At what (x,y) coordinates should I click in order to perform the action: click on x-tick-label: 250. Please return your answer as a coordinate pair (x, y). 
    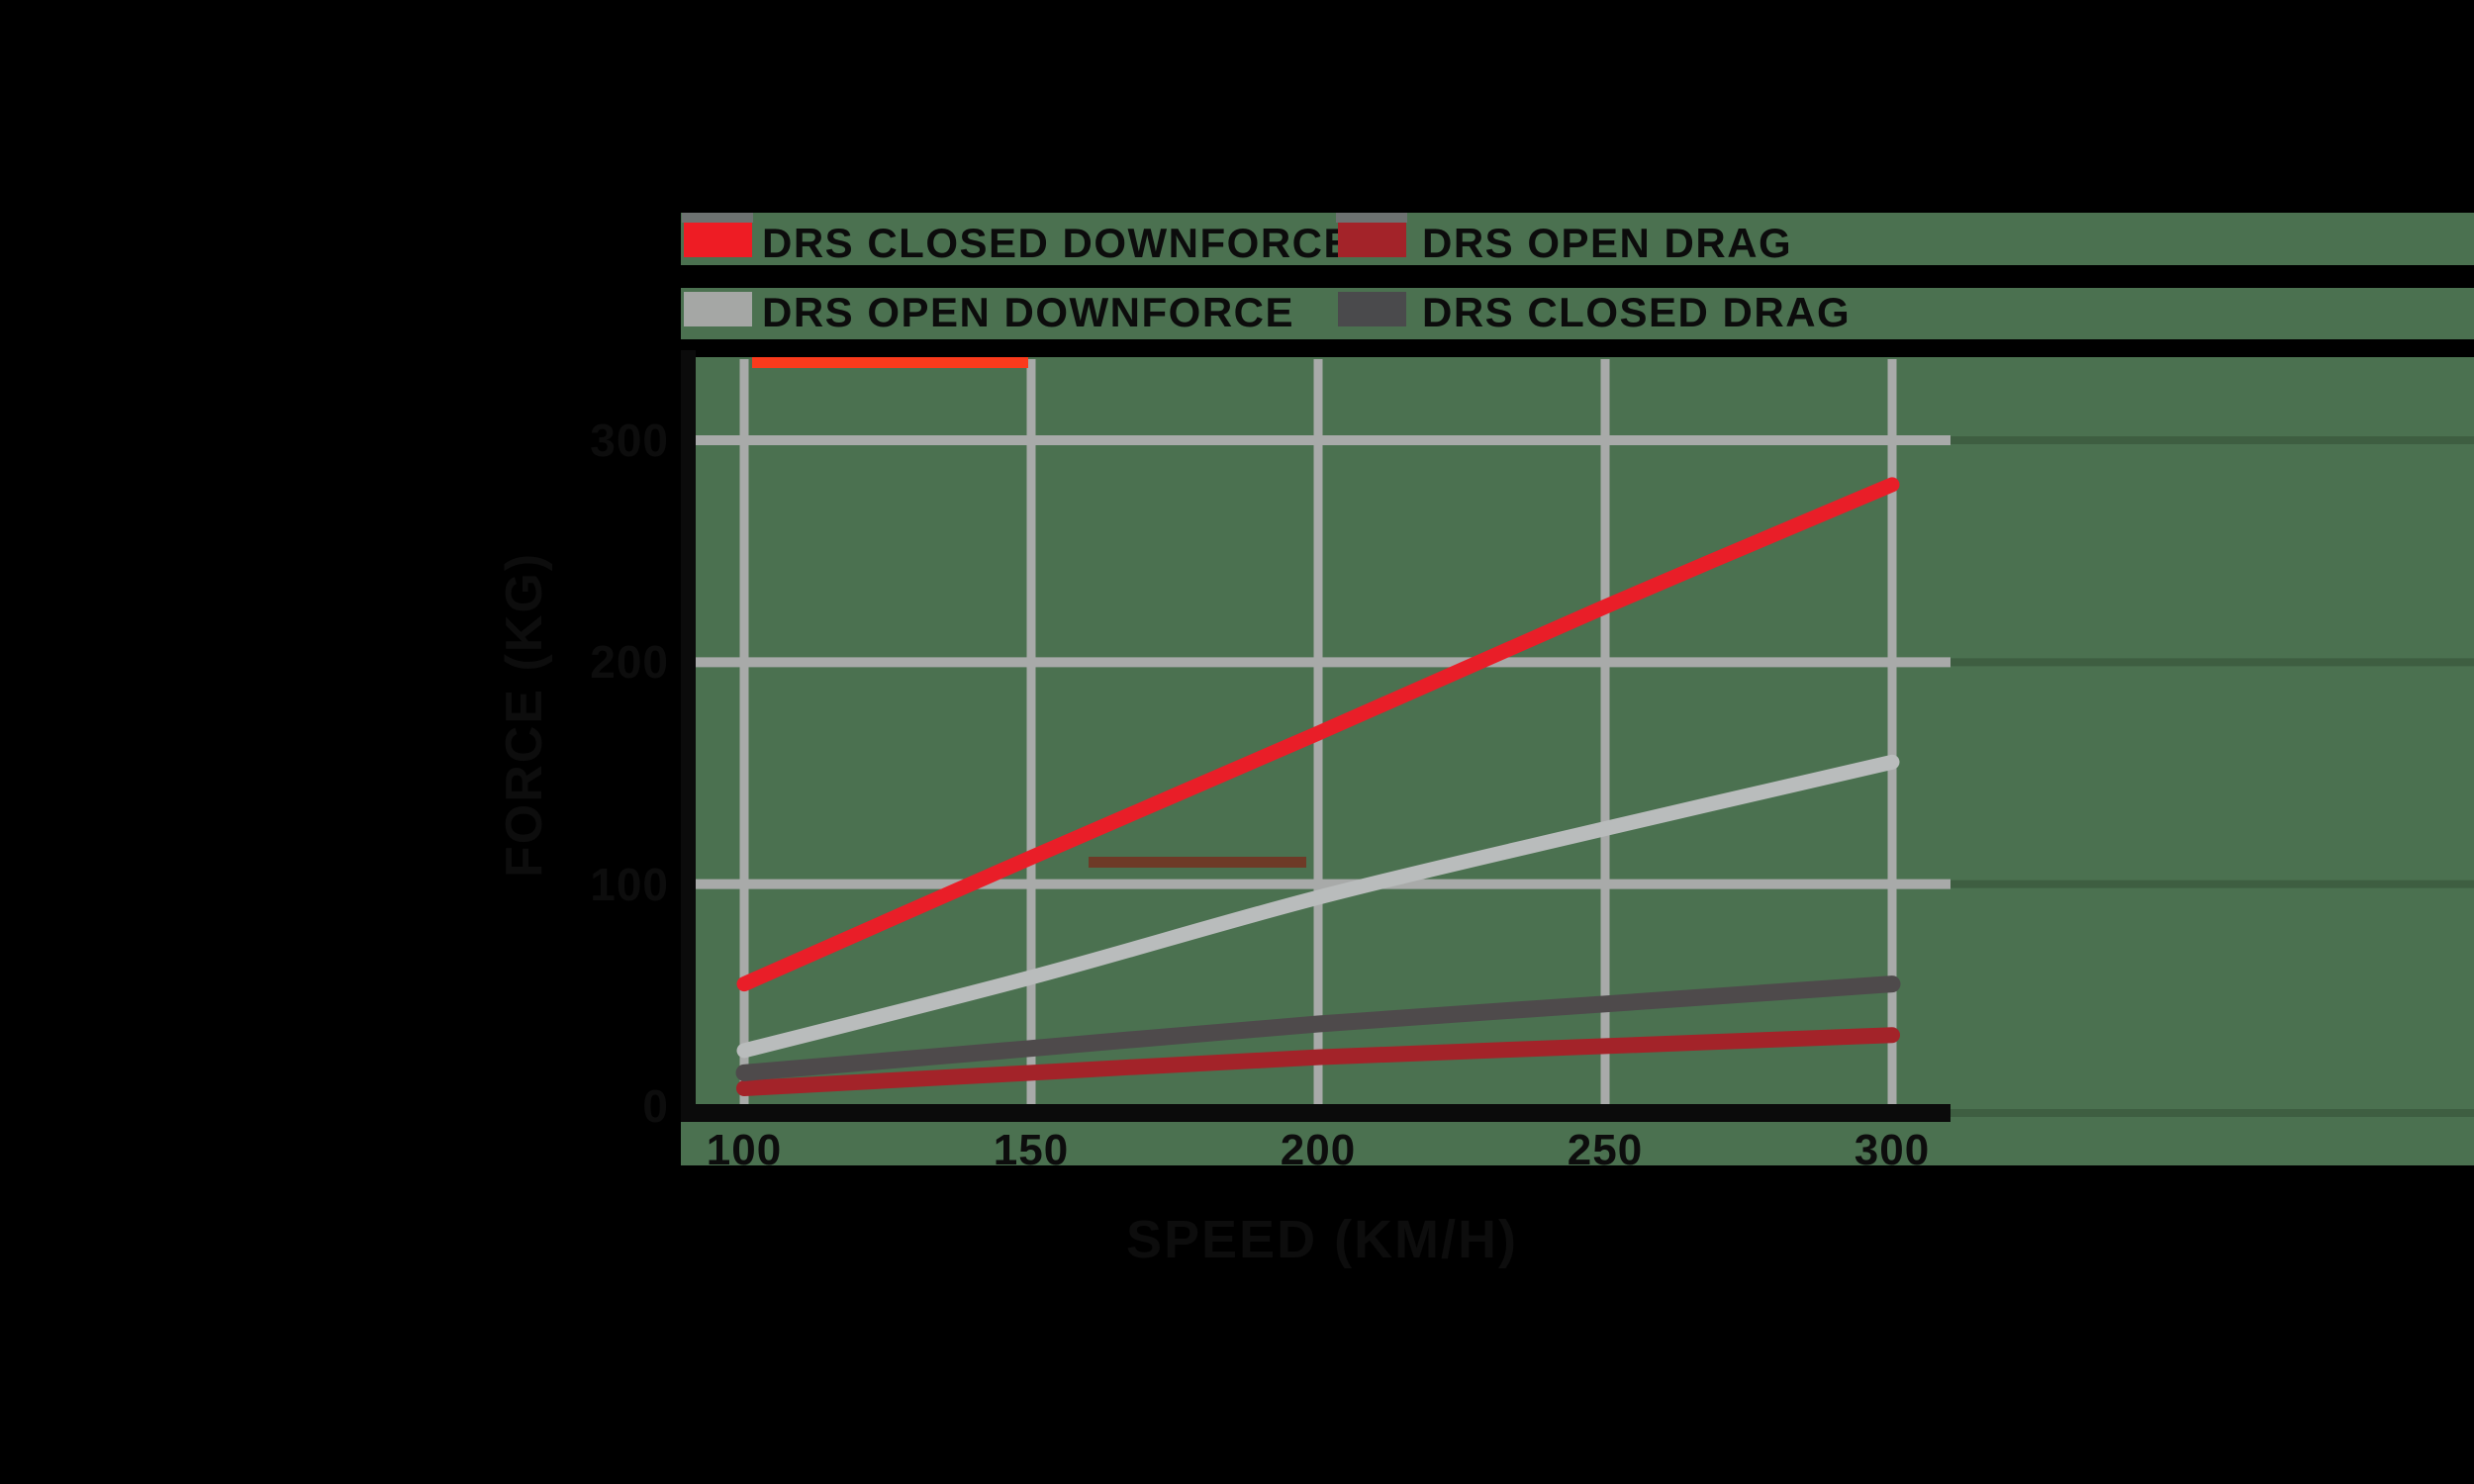
    Looking at the image, I should click on (1606, 1150).